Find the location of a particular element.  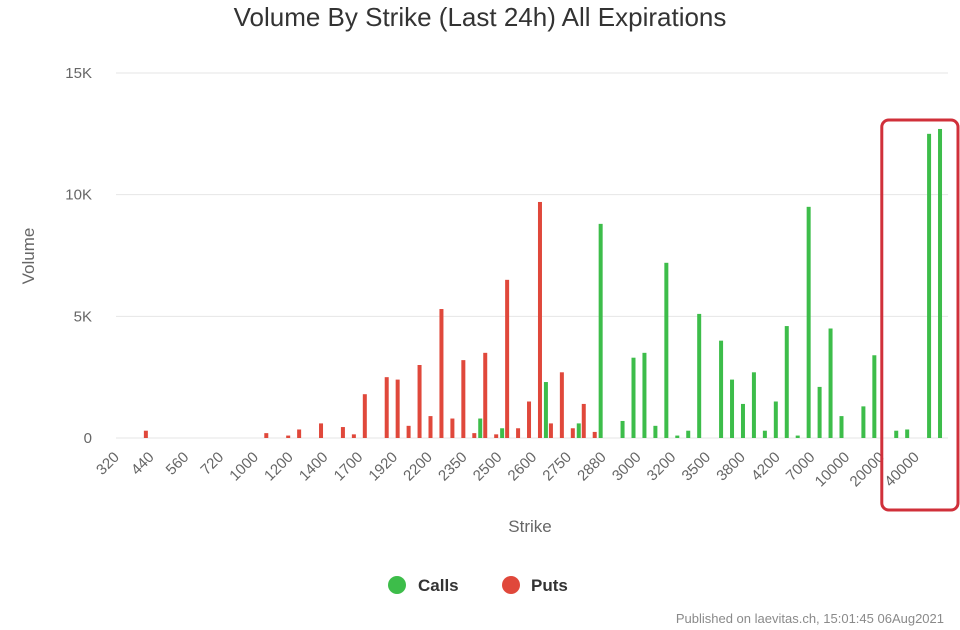

x-tick-label: 10000 is located at coordinates (833, 470).